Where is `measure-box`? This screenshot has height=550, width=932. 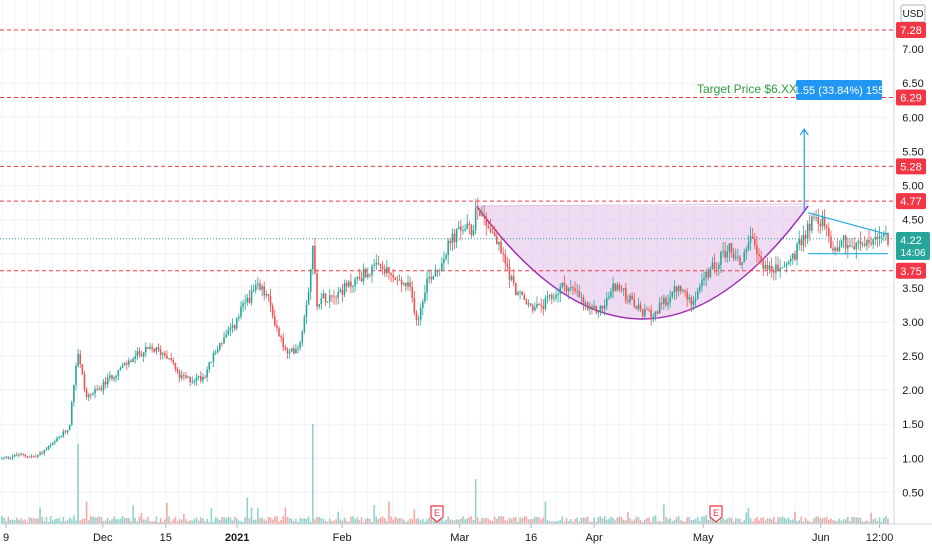
measure-box is located at coordinates (839, 90).